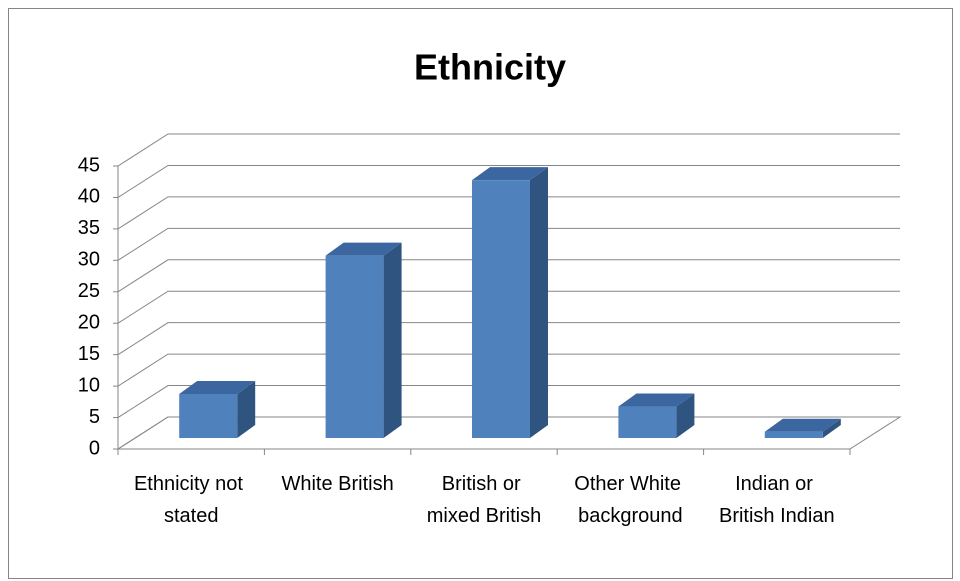 Image resolution: width=960 pixels, height=581 pixels. Describe the element at coordinates (94, 448) in the screenshot. I see `y-tick-label: 0` at that location.